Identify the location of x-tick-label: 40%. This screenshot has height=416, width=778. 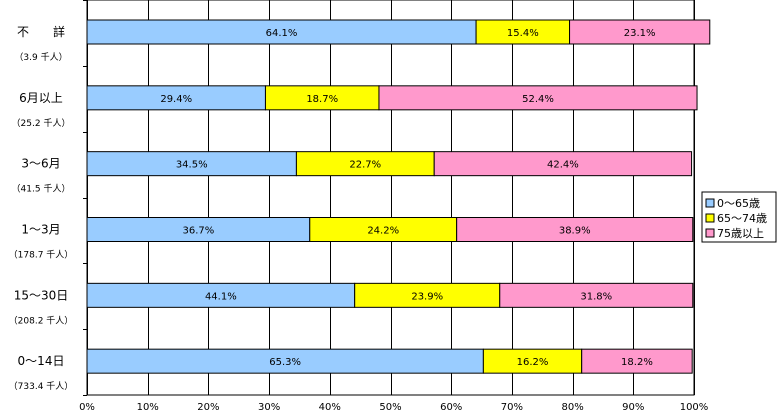
(330, 407).